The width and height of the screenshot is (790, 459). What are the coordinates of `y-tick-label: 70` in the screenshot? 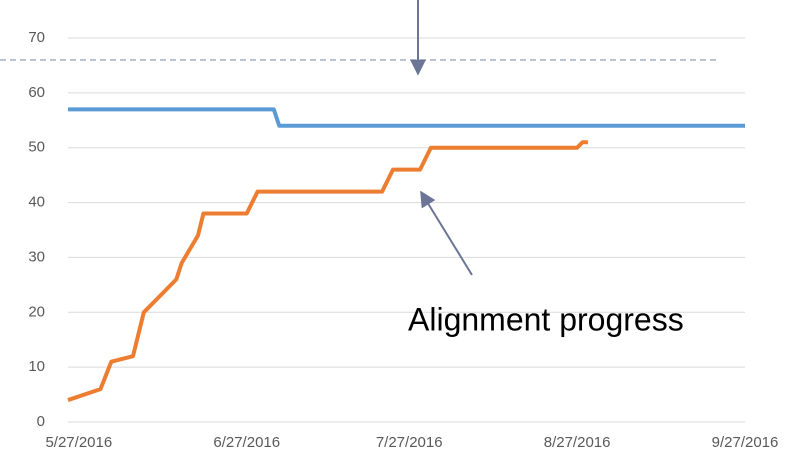 It's located at (36, 37).